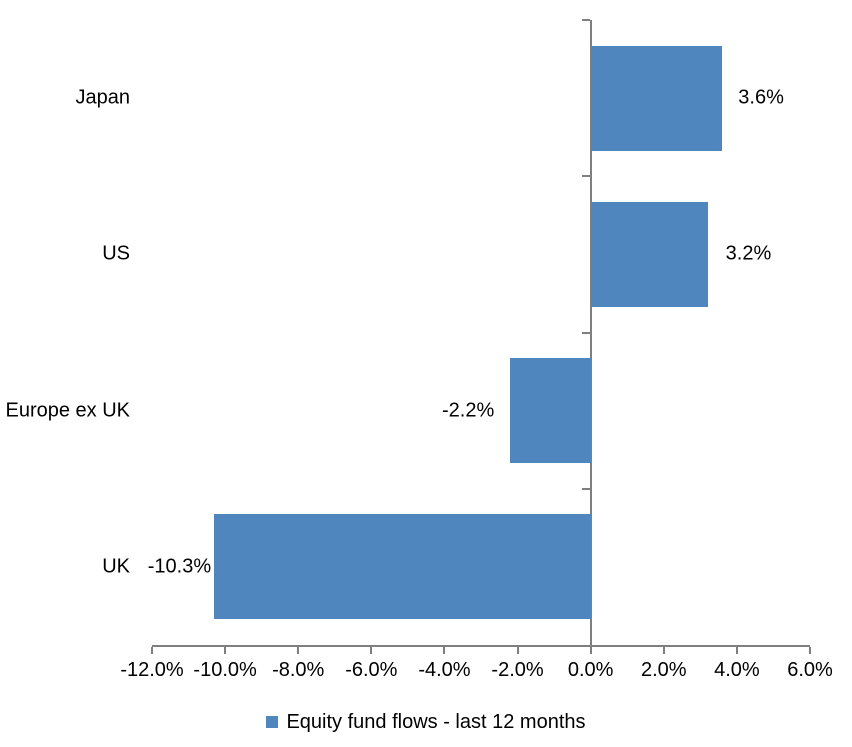 The height and width of the screenshot is (747, 852). Describe the element at coordinates (152, 670) in the screenshot. I see `x-tick-label: -12.0%` at that location.